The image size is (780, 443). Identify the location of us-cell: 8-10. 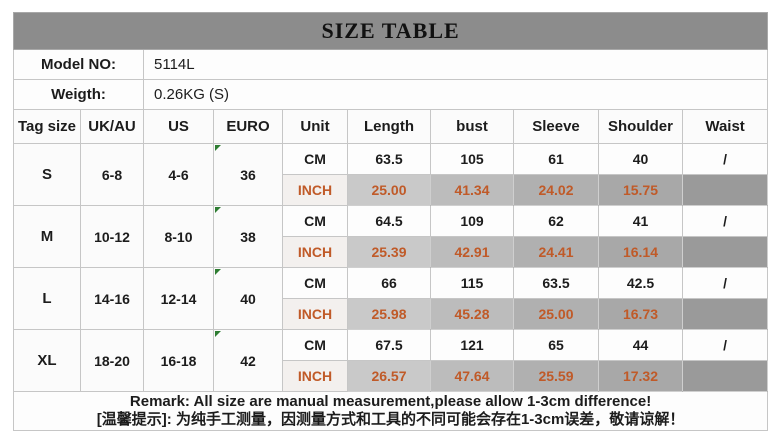
(178, 236).